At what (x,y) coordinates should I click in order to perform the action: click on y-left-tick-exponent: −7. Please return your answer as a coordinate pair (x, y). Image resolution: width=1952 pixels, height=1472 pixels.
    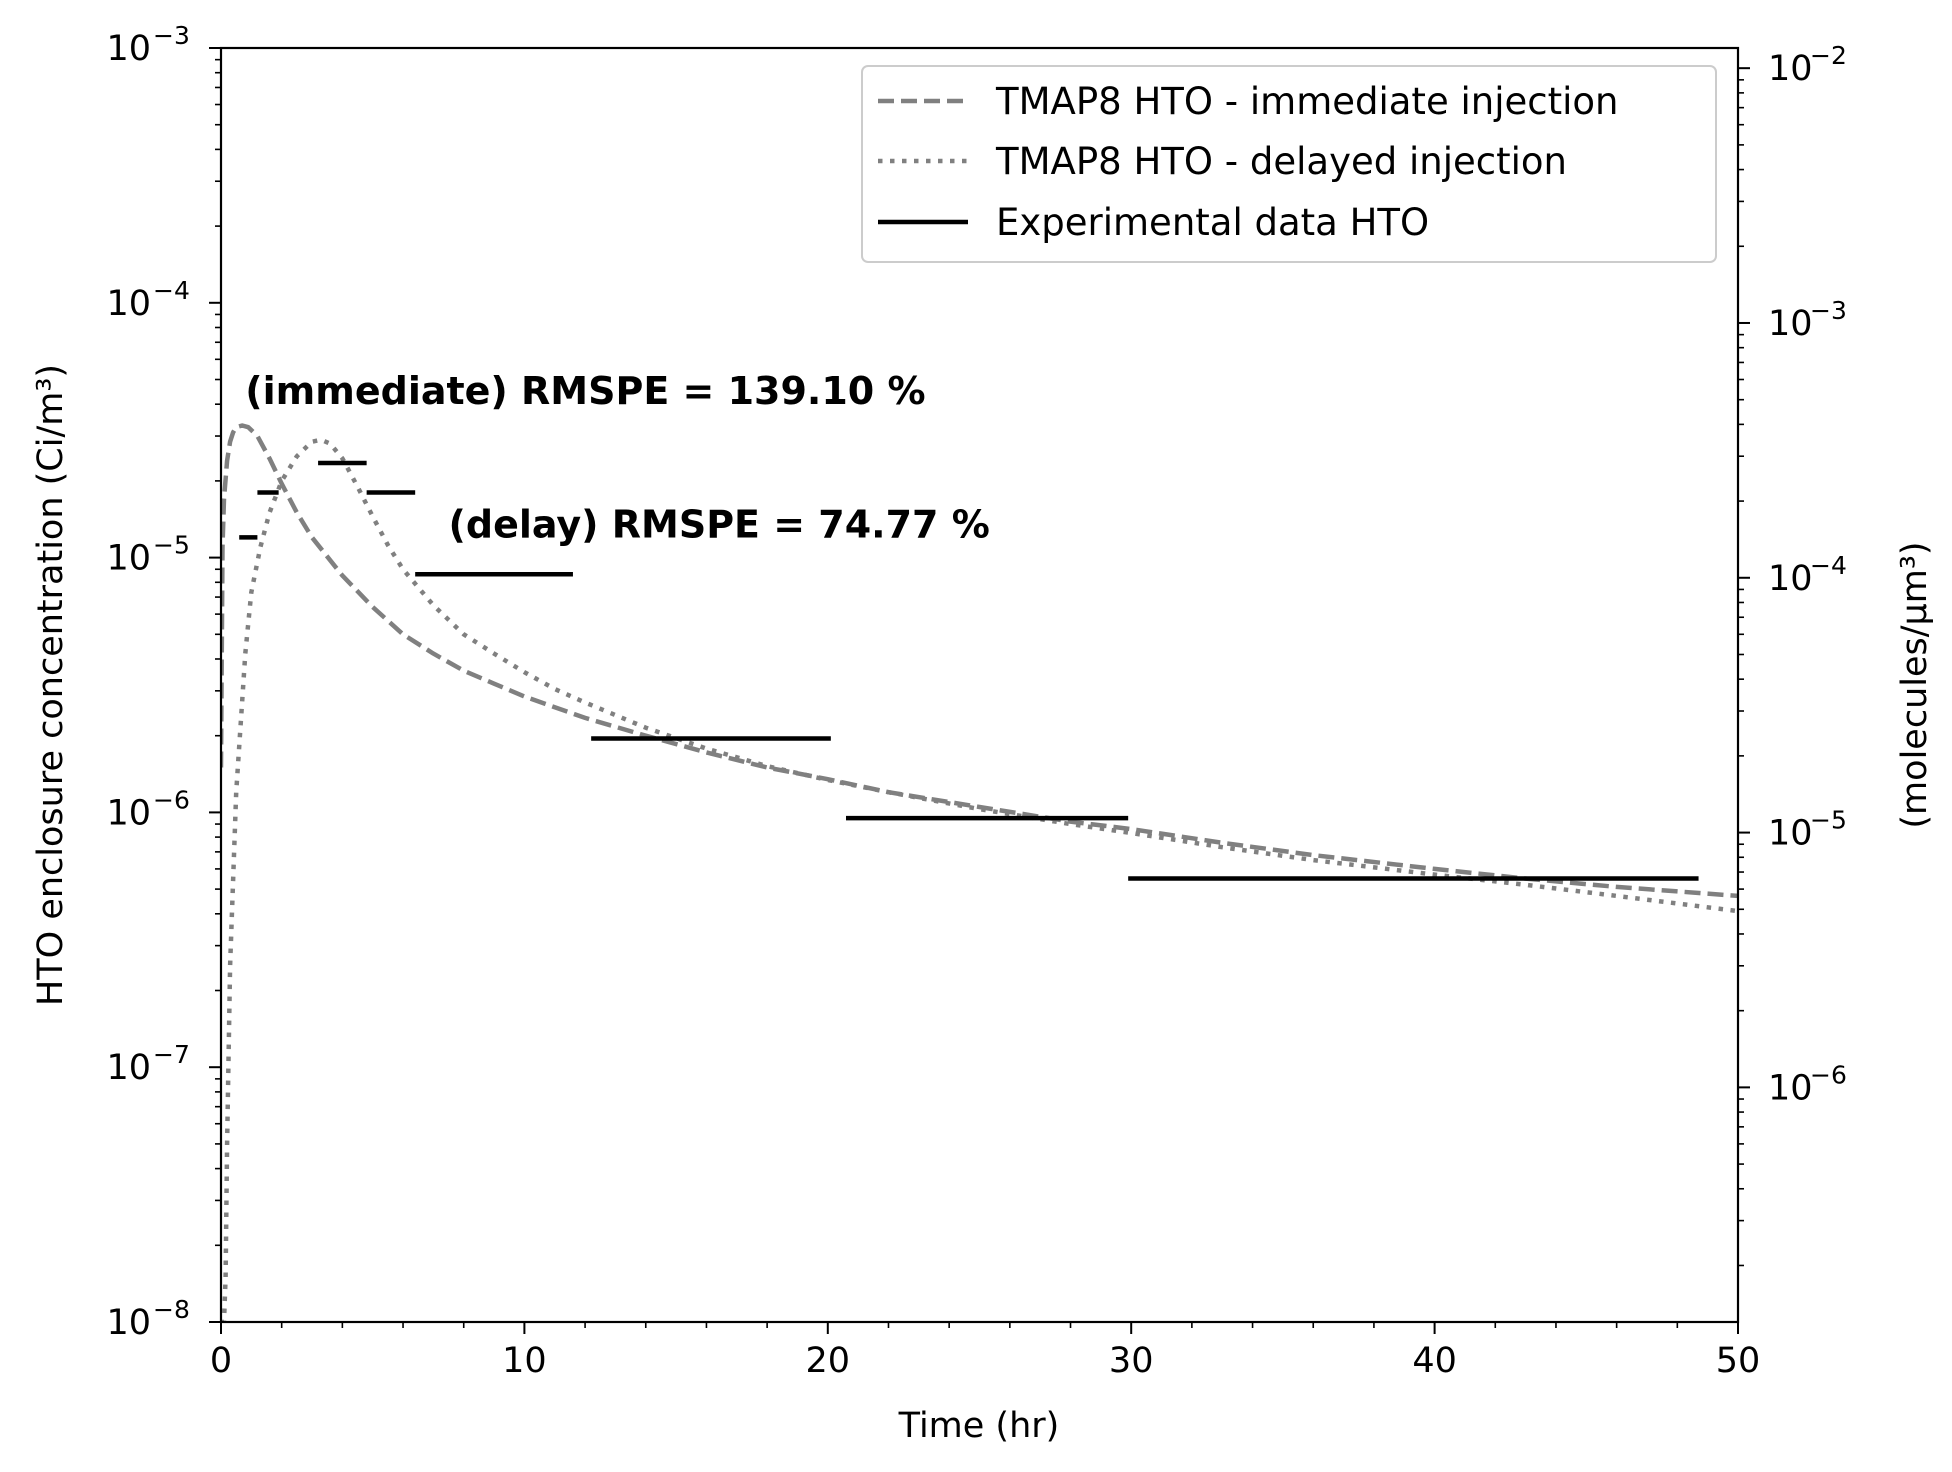
    Looking at the image, I should click on (171, 1054).